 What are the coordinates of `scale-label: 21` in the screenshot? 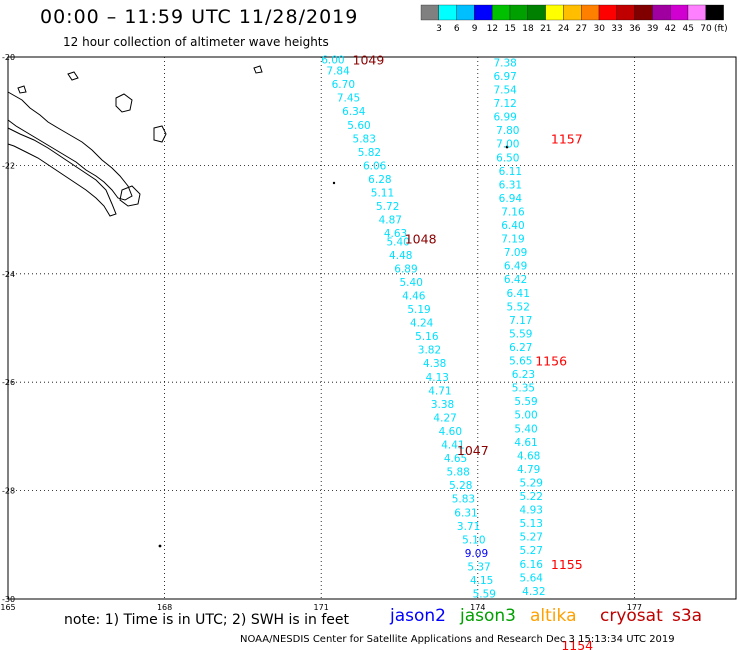 It's located at (545, 29).